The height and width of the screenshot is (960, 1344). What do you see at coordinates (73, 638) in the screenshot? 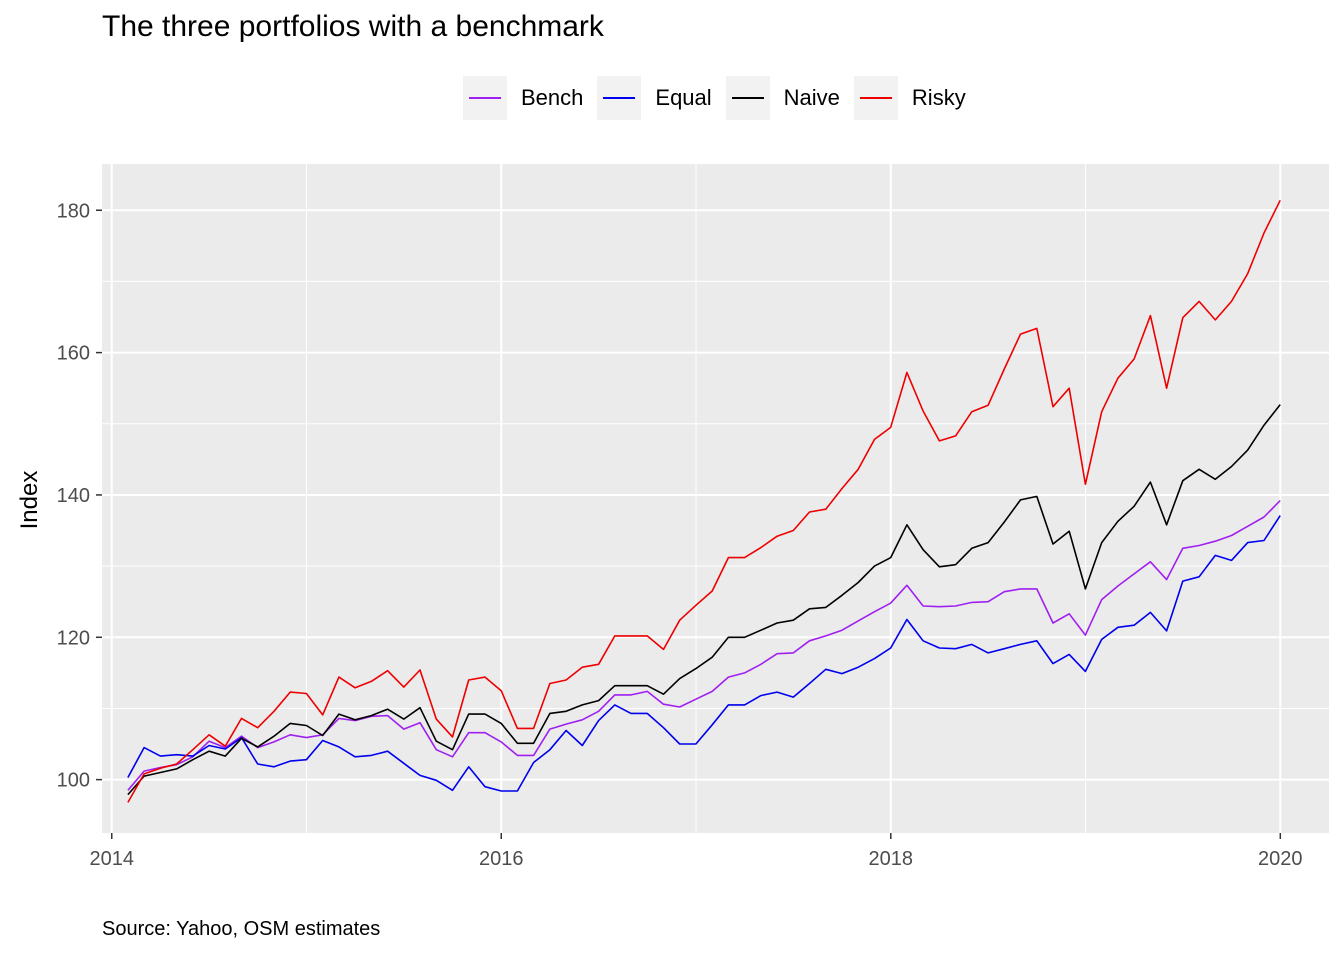
I see `tick-label-y: 120` at bounding box center [73, 638].